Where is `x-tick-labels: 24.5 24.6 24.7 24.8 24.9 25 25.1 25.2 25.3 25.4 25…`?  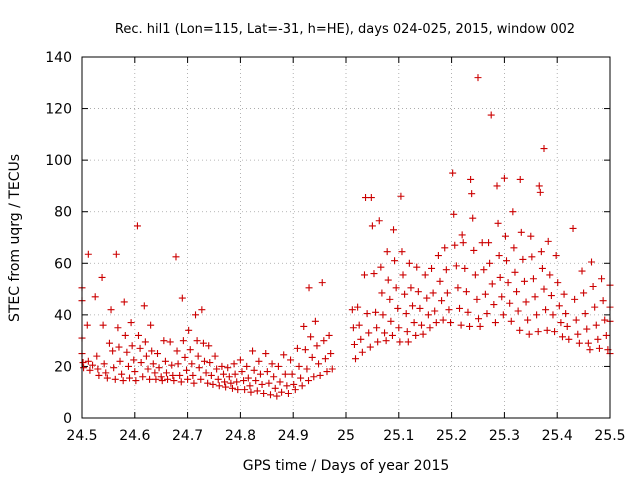 x-tick-labels: 24.5 24.6 24.7 24.8 24.9 25 25.1 25.2 25.3 25.4 25… is located at coordinates (345, 436).